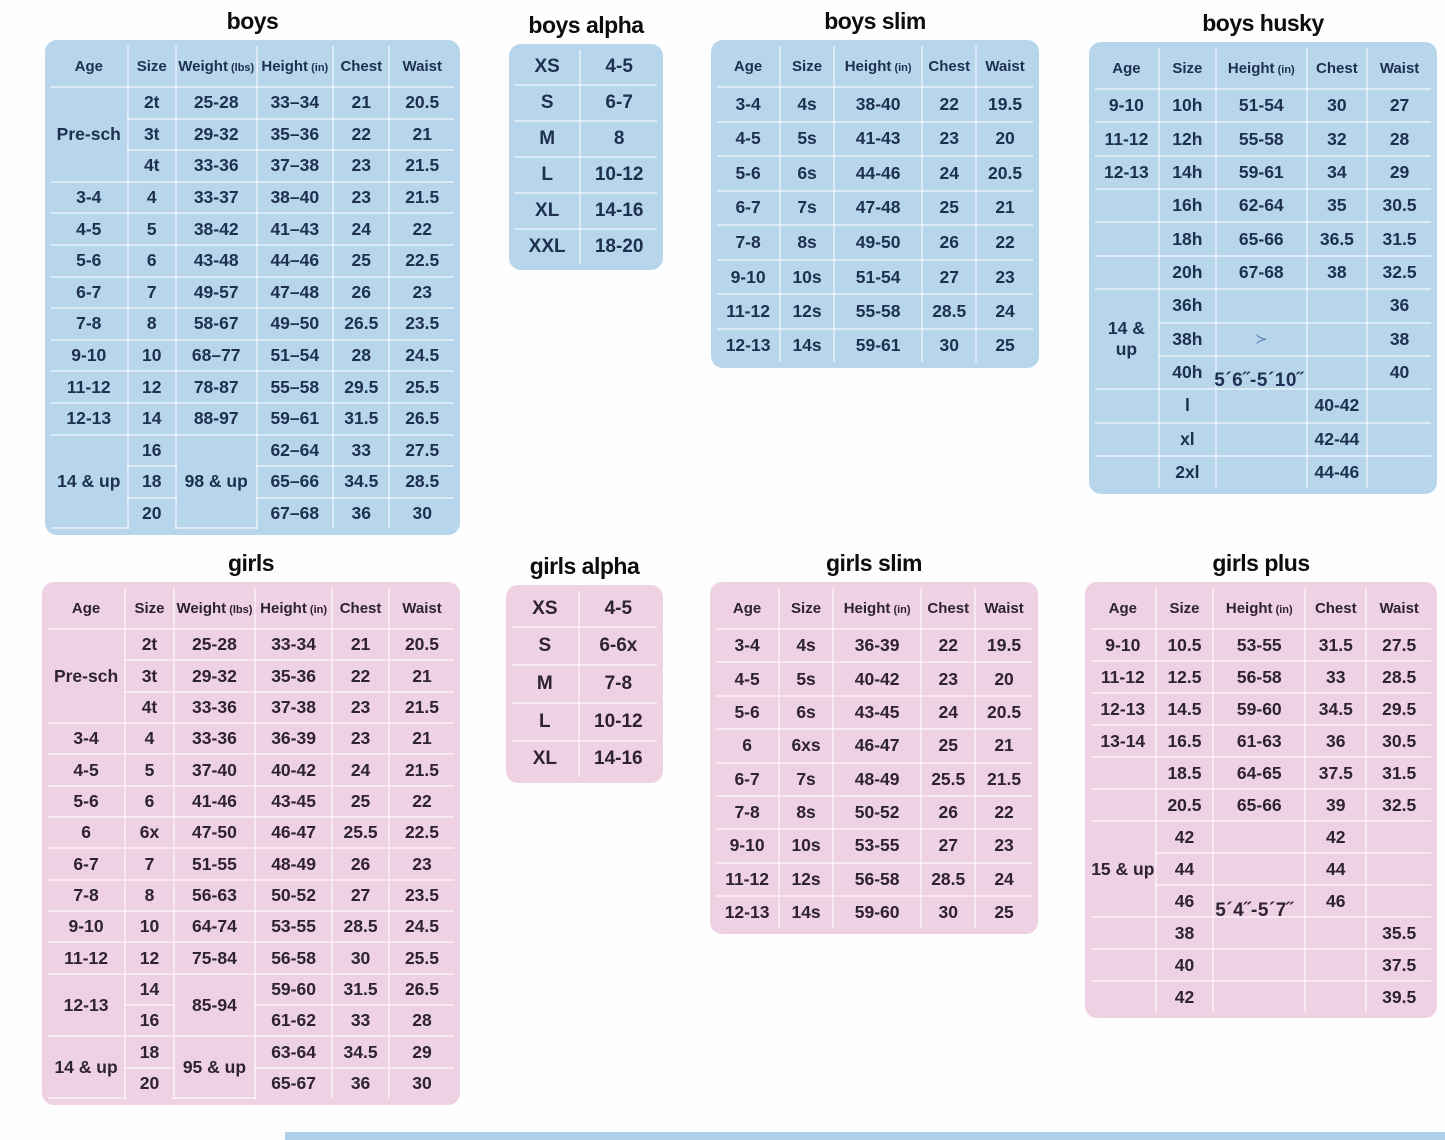 The height and width of the screenshot is (1140, 1445). What do you see at coordinates (1336, 773) in the screenshot?
I see `table-cell: 37.5` at bounding box center [1336, 773].